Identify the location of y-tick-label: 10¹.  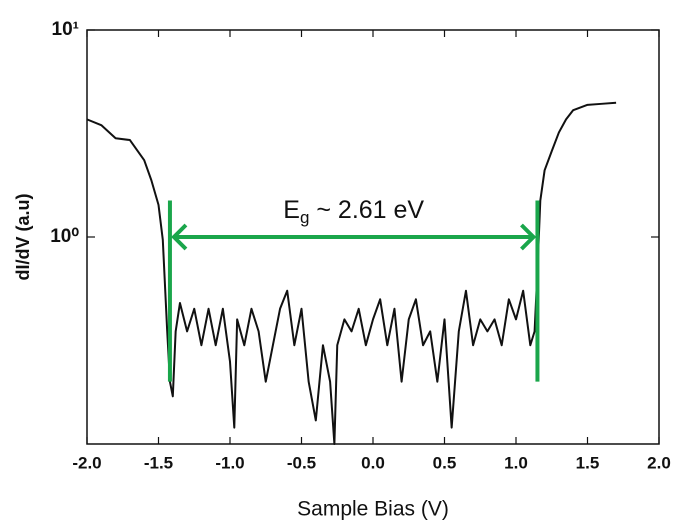
(65, 29).